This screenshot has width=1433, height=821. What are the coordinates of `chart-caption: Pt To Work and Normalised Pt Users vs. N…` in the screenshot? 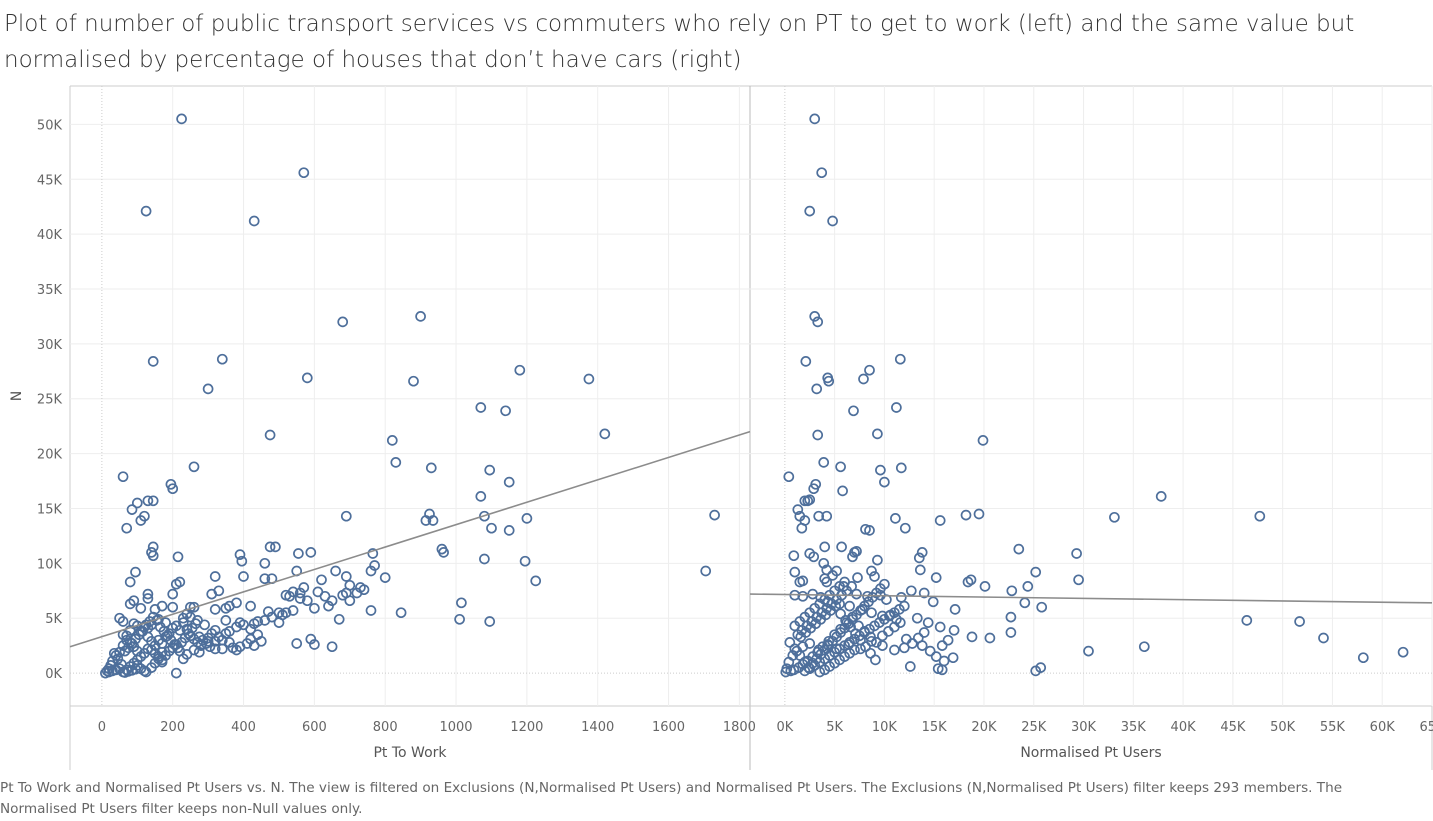 It's located at (671, 798).